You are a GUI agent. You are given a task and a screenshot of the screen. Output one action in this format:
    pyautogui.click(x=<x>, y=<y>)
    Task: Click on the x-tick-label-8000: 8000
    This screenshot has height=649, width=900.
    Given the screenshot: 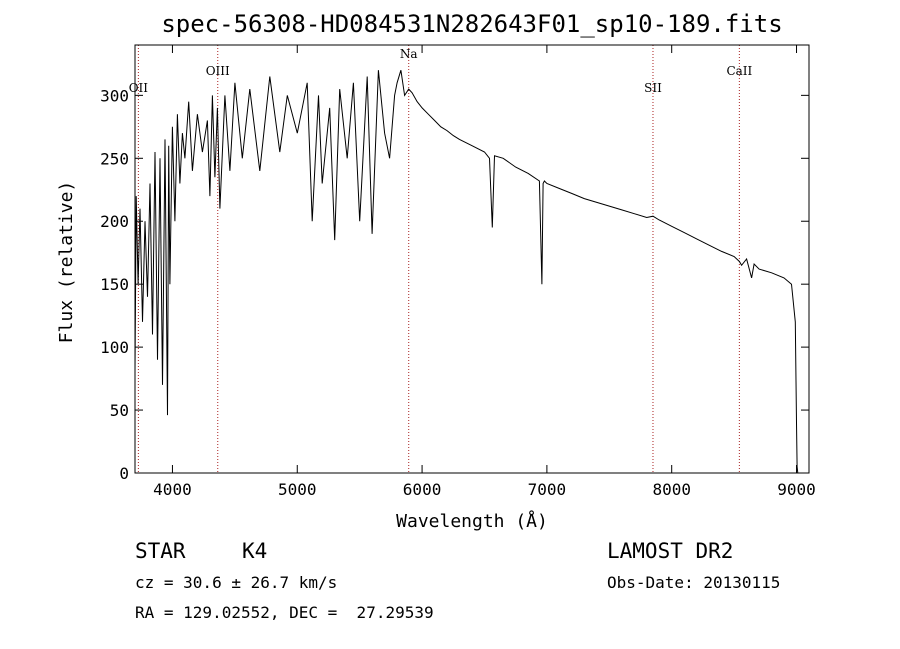 What is the action you would take?
    pyautogui.click(x=671, y=489)
    